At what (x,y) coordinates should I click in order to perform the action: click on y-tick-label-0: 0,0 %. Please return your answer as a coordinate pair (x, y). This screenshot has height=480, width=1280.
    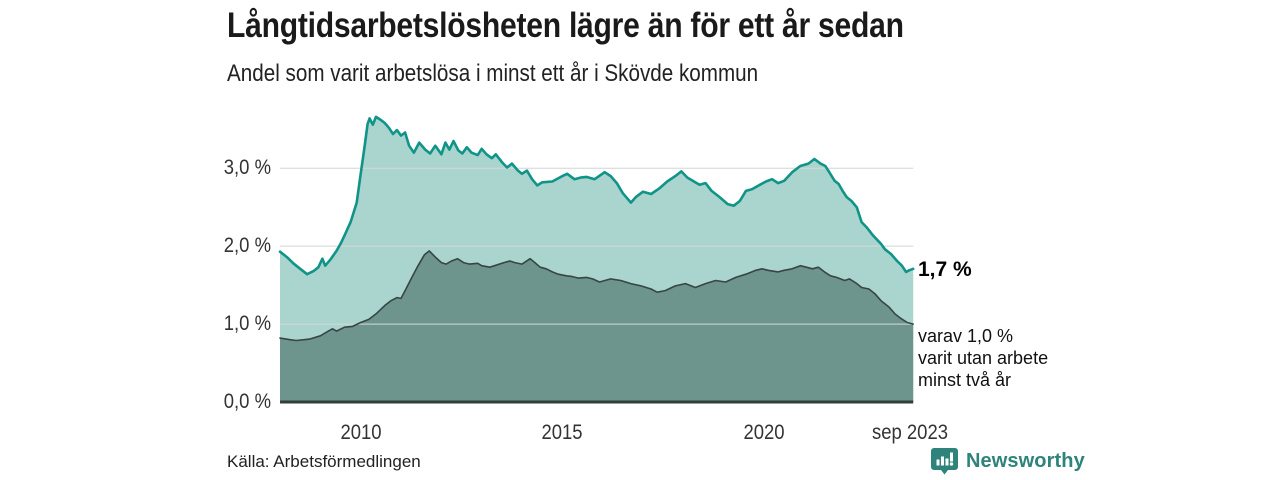
    Looking at the image, I should click on (247, 401).